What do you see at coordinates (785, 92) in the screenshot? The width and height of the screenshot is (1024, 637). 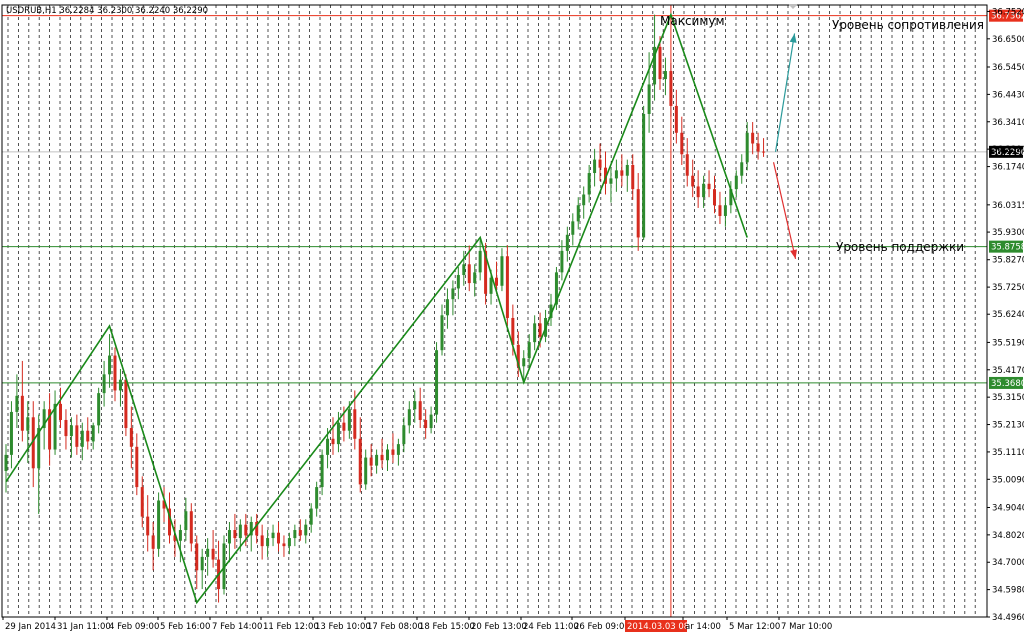 I see `arrow-up-shaft` at bounding box center [785, 92].